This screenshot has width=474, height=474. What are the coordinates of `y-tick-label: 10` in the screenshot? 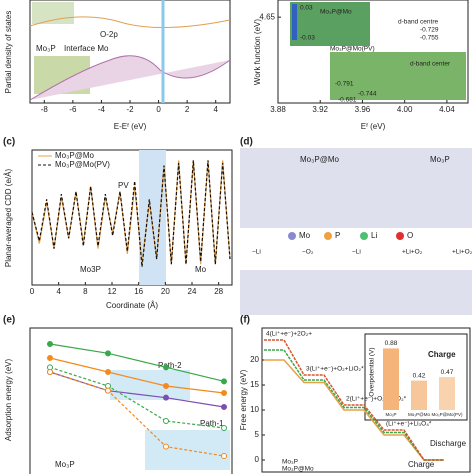 It's located at (254, 409).